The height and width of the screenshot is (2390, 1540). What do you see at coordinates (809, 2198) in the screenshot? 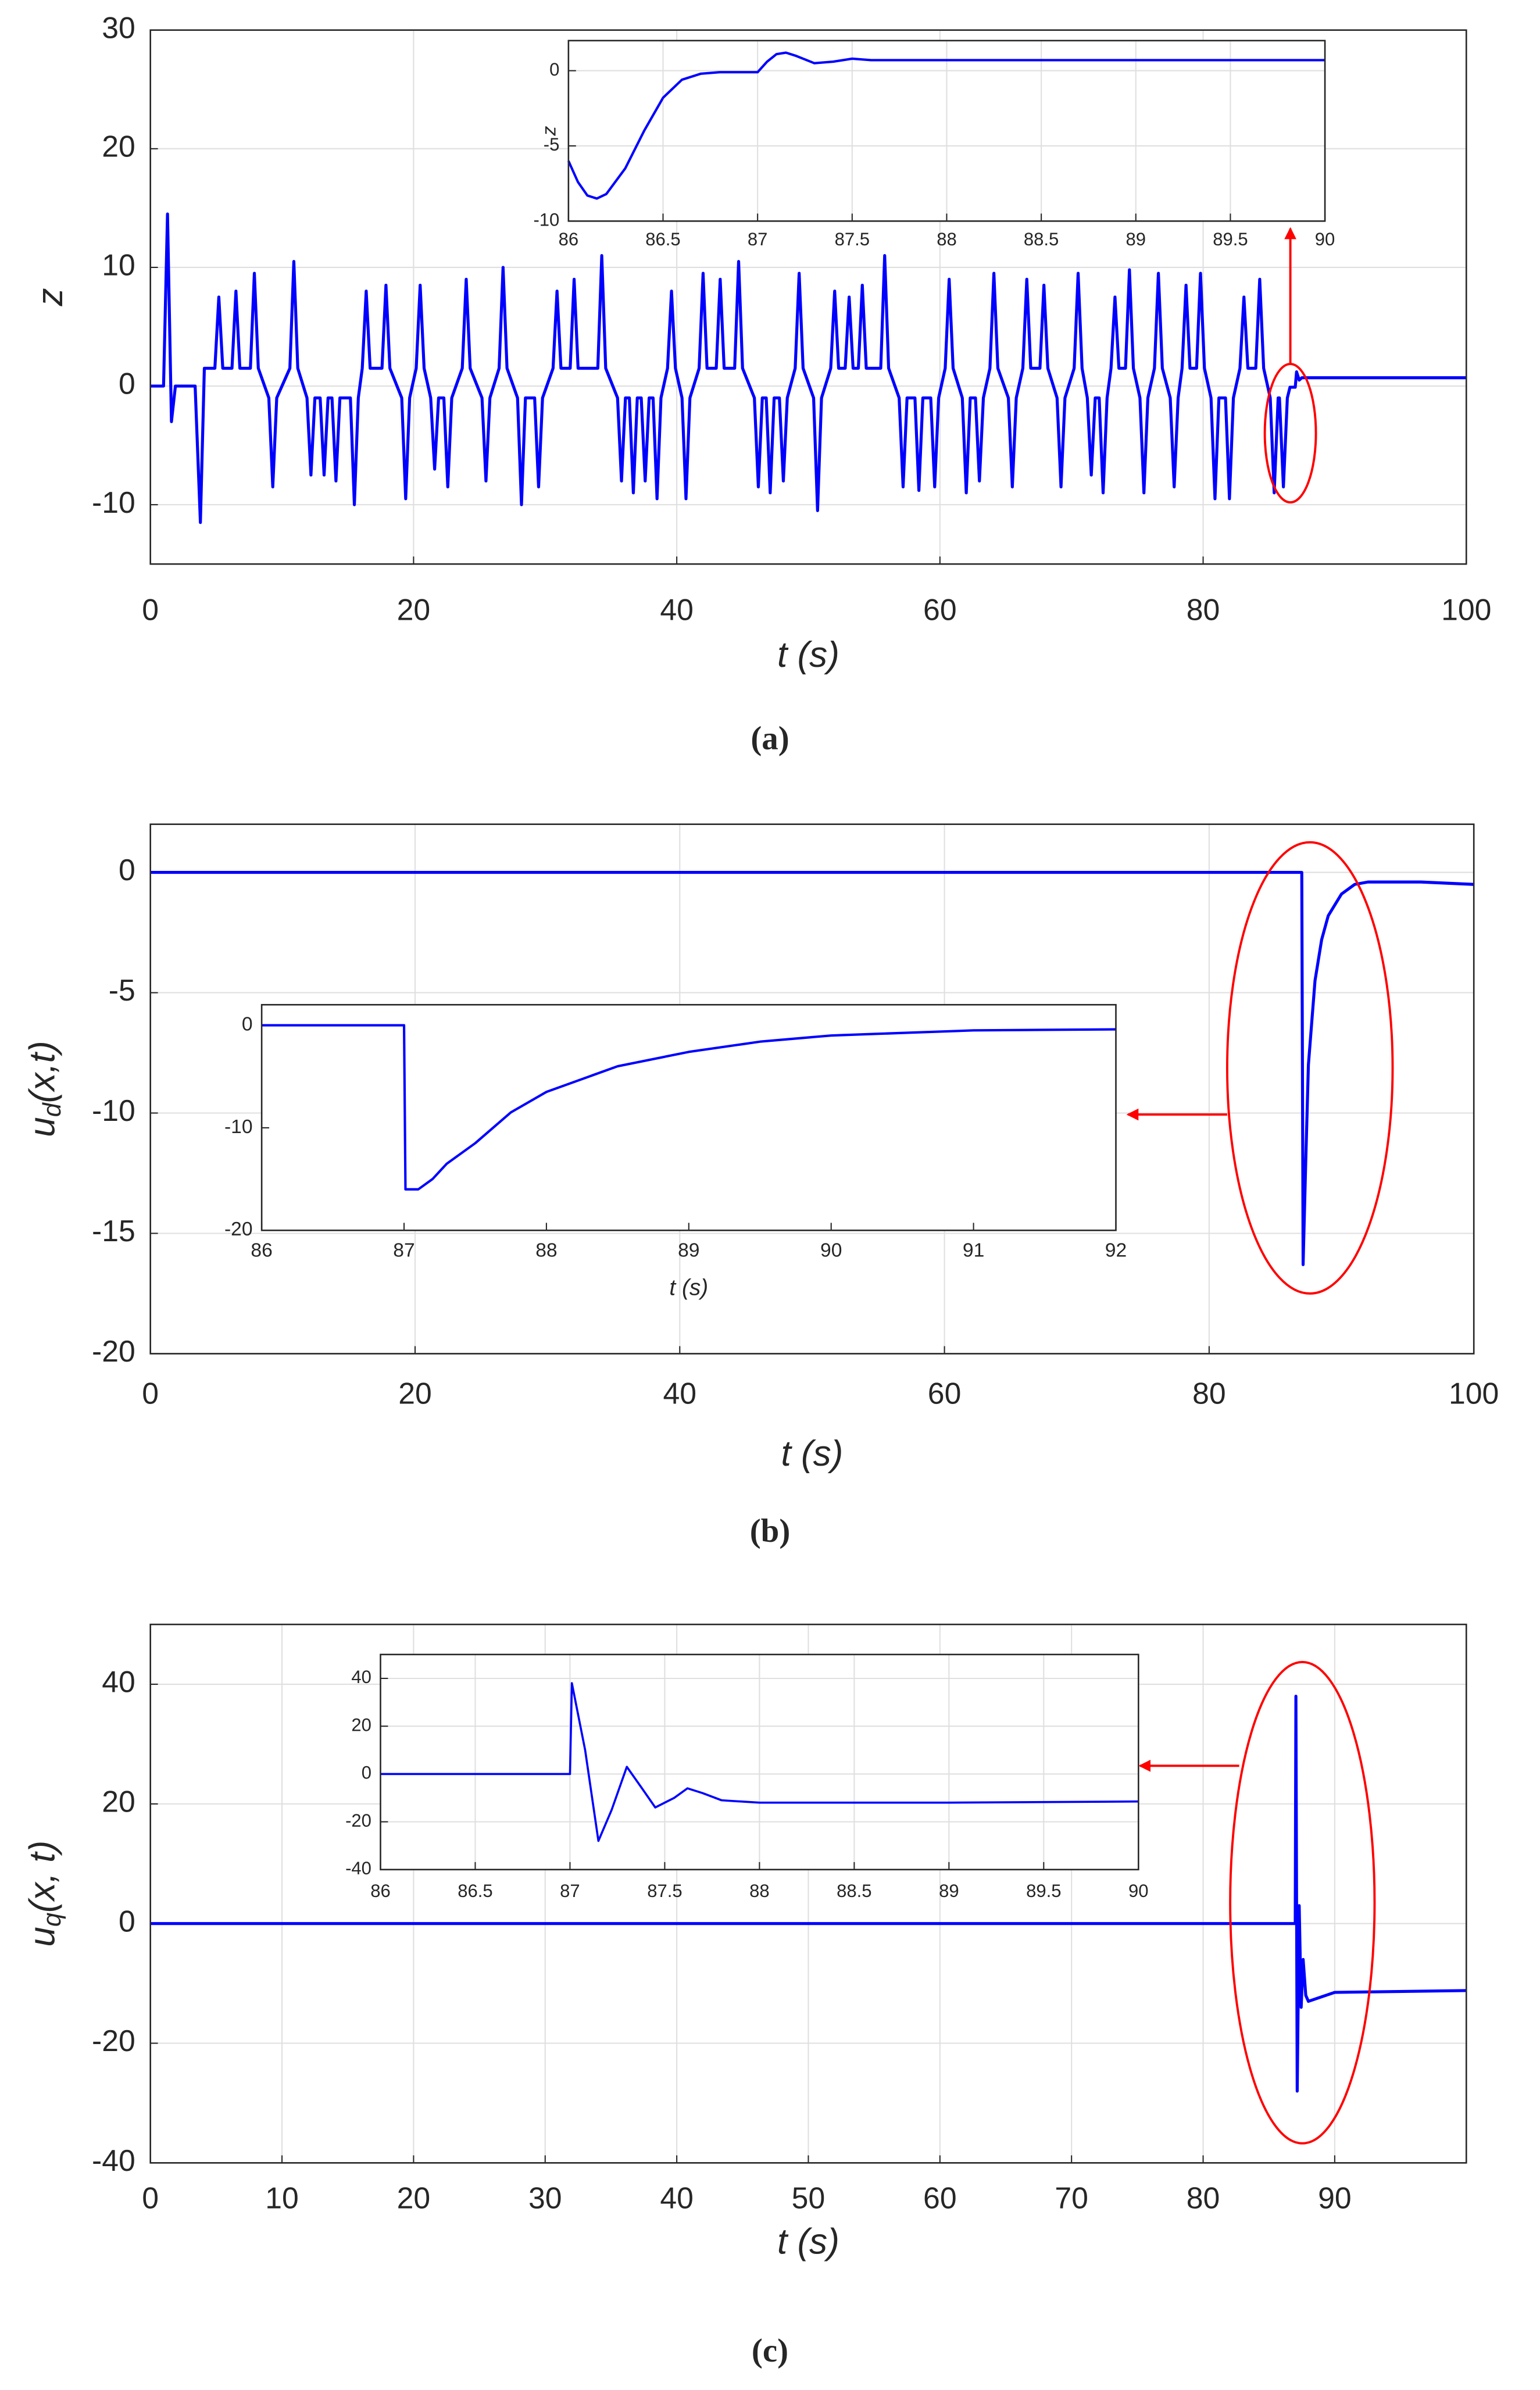
I see `x-tick-label: 50` at bounding box center [809, 2198].